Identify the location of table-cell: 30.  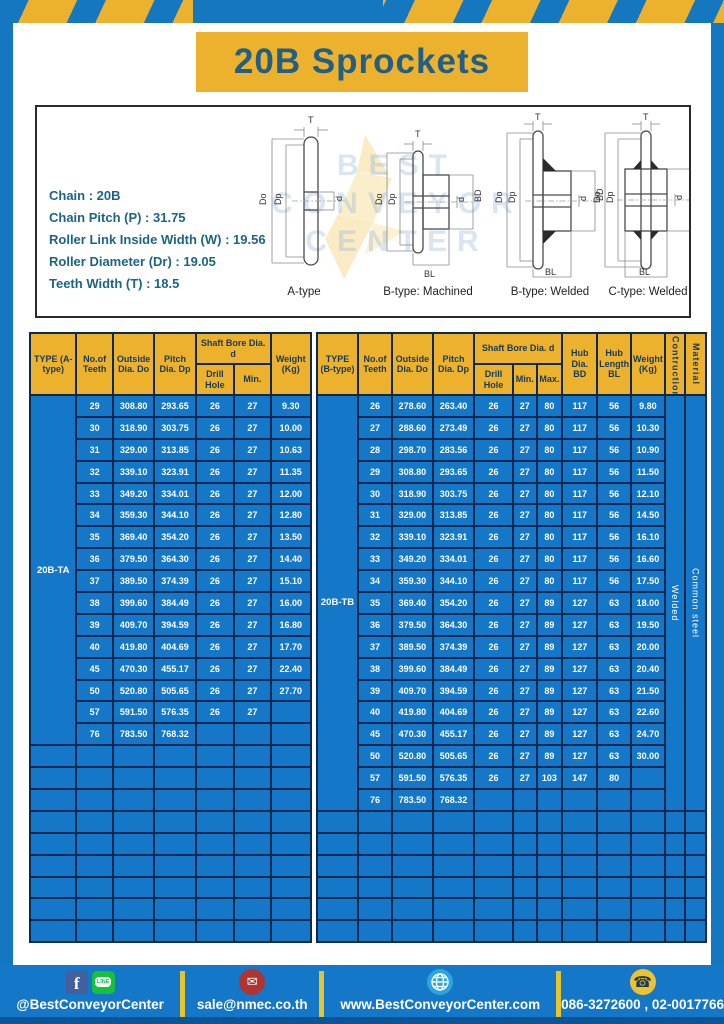
(94, 427).